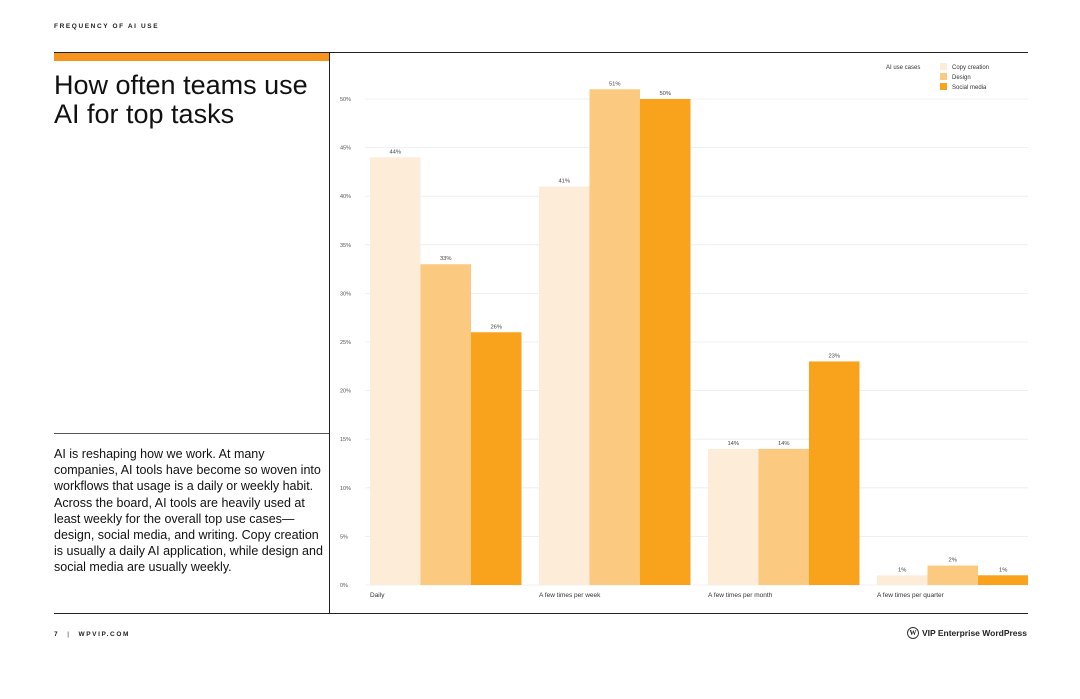 The image size is (1080, 699). I want to click on page-number: 7, so click(57, 634).